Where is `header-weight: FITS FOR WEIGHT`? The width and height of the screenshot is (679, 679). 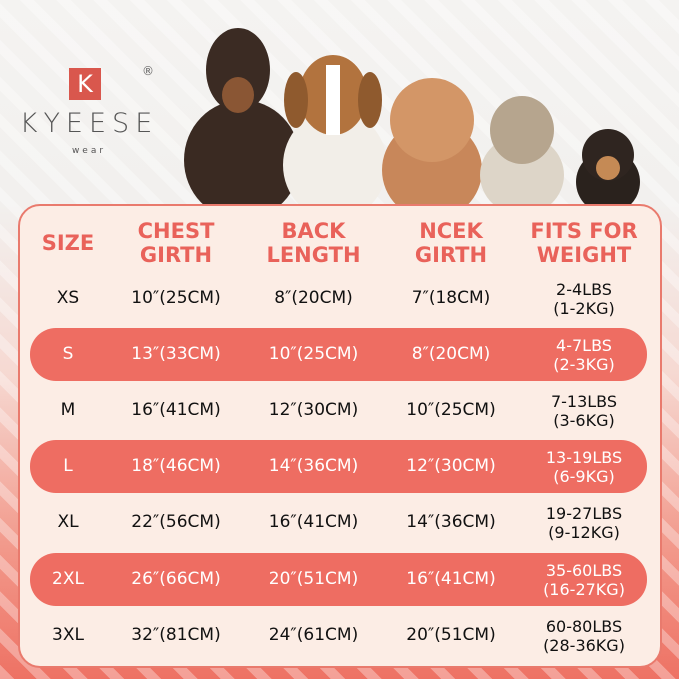
header-weight: FITS FOR WEIGHT is located at coordinates (584, 242).